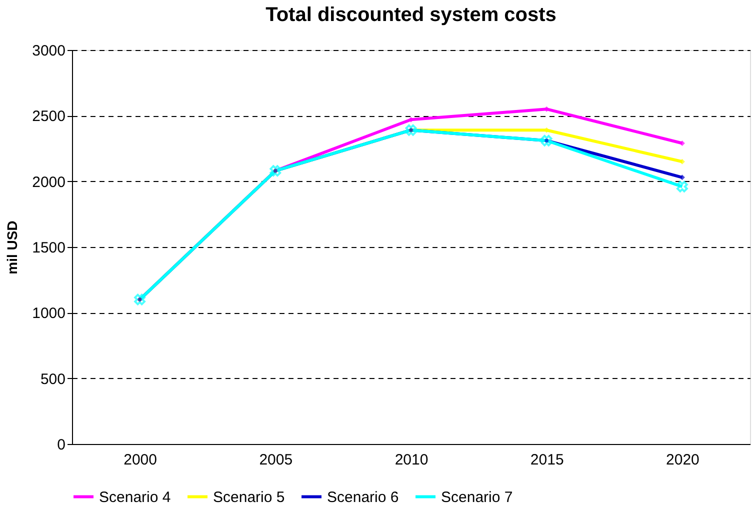  What do you see at coordinates (49, 51) in the screenshot?
I see `y-tick-label: 3000` at bounding box center [49, 51].